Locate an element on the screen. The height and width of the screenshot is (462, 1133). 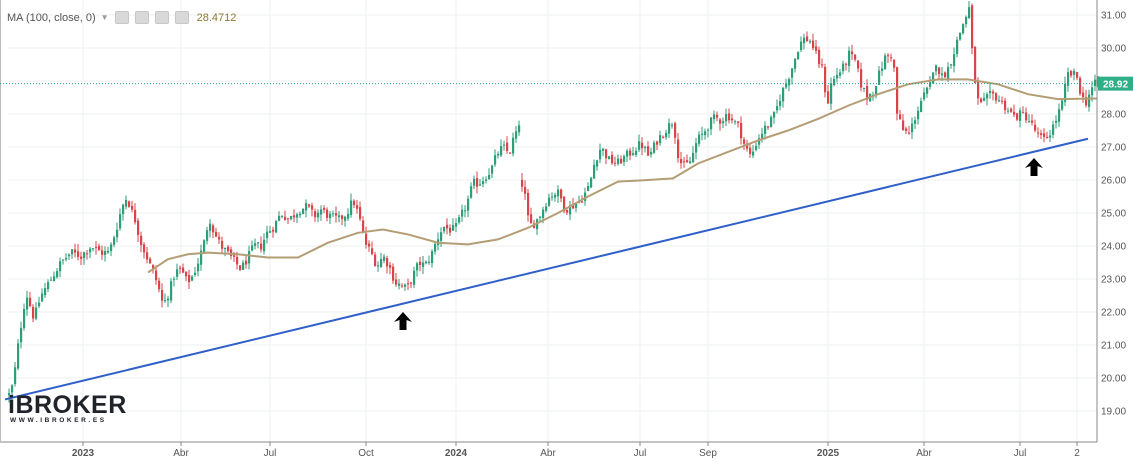
x-tick-label: Abr is located at coordinates (548, 453).